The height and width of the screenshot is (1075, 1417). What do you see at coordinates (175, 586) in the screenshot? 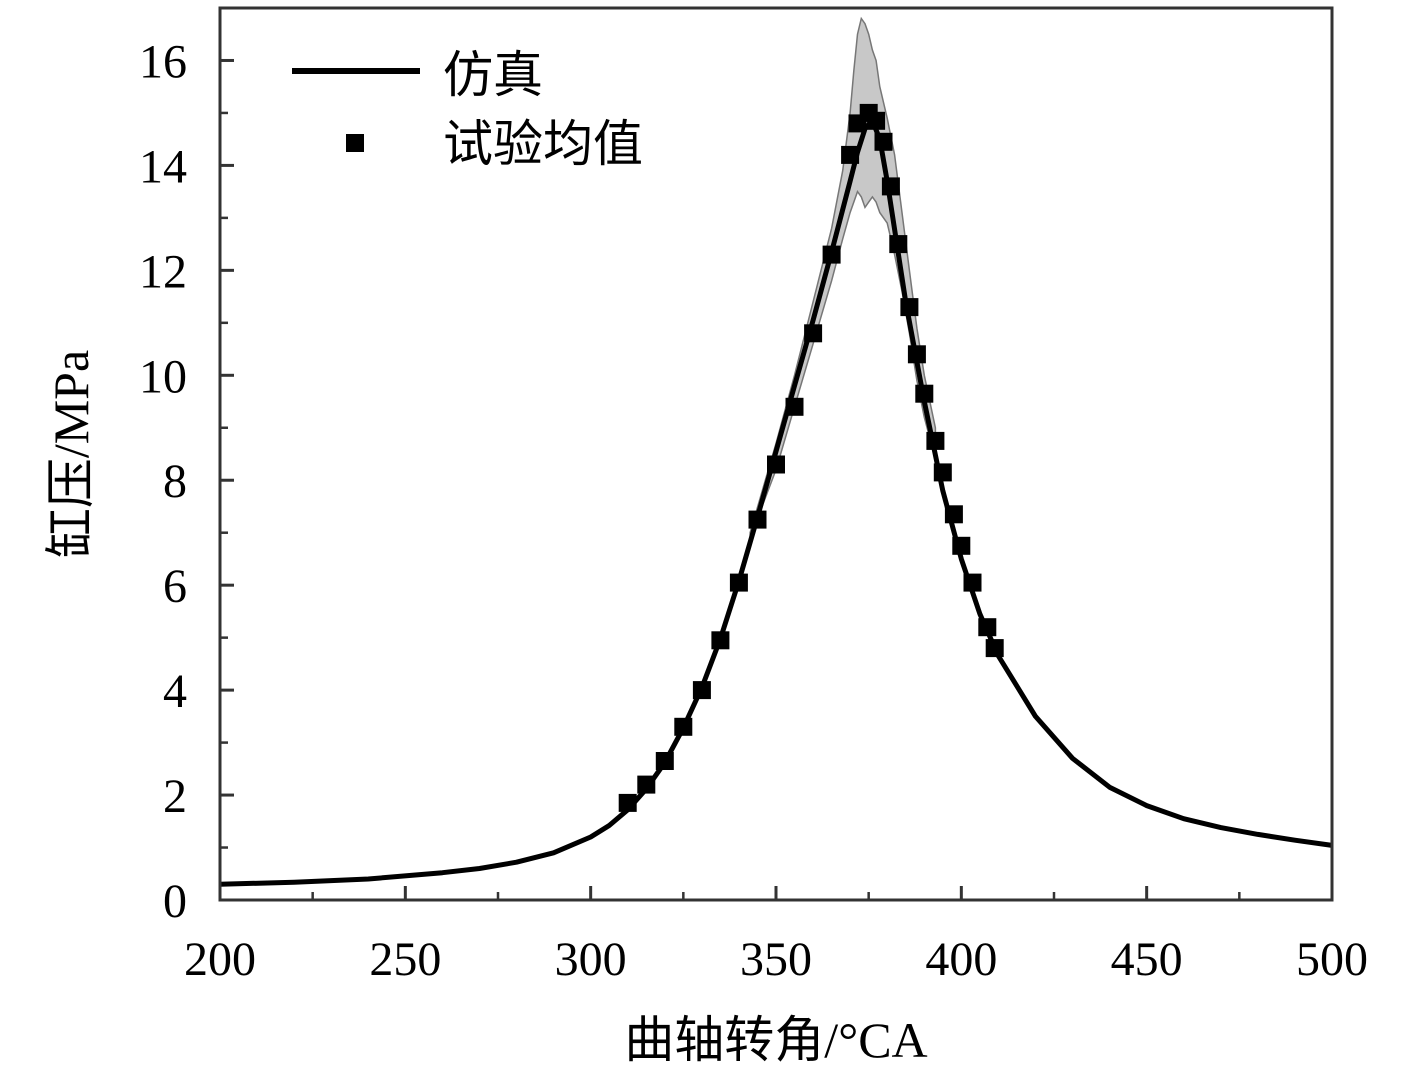
I see `y-tick-label: 6` at bounding box center [175, 586].